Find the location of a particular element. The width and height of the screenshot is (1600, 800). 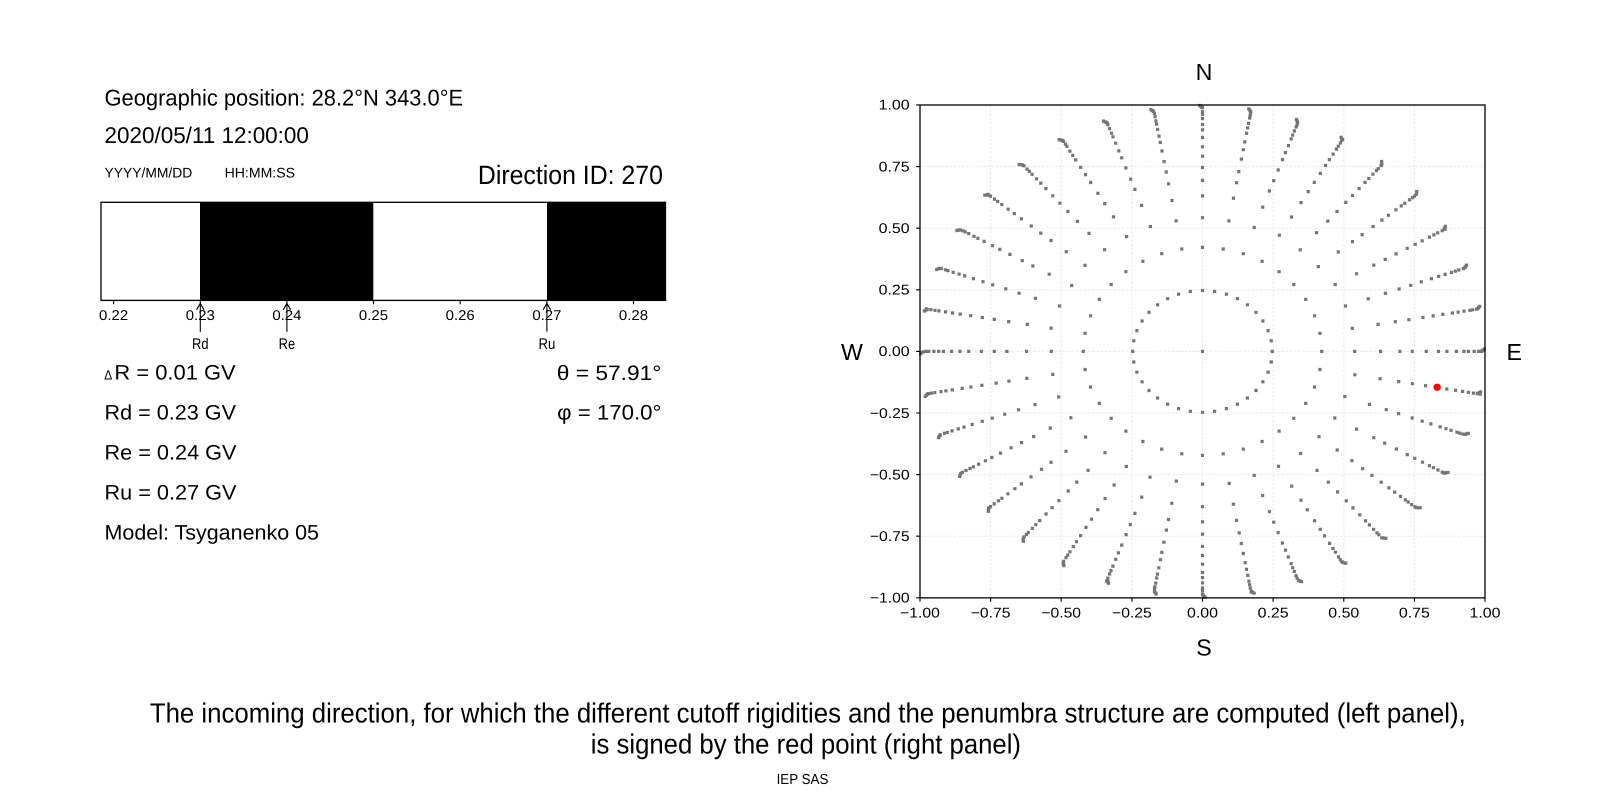

svg-text: Ru = 0.27 GV is located at coordinates (171, 493).